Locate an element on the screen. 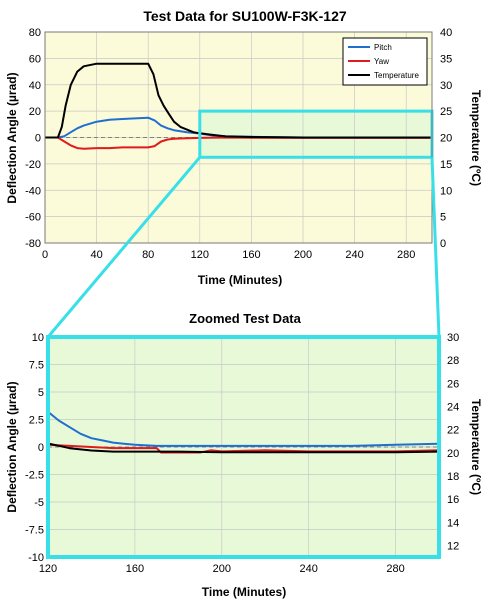  y-tick-label: -80 is located at coordinates (33, 244).